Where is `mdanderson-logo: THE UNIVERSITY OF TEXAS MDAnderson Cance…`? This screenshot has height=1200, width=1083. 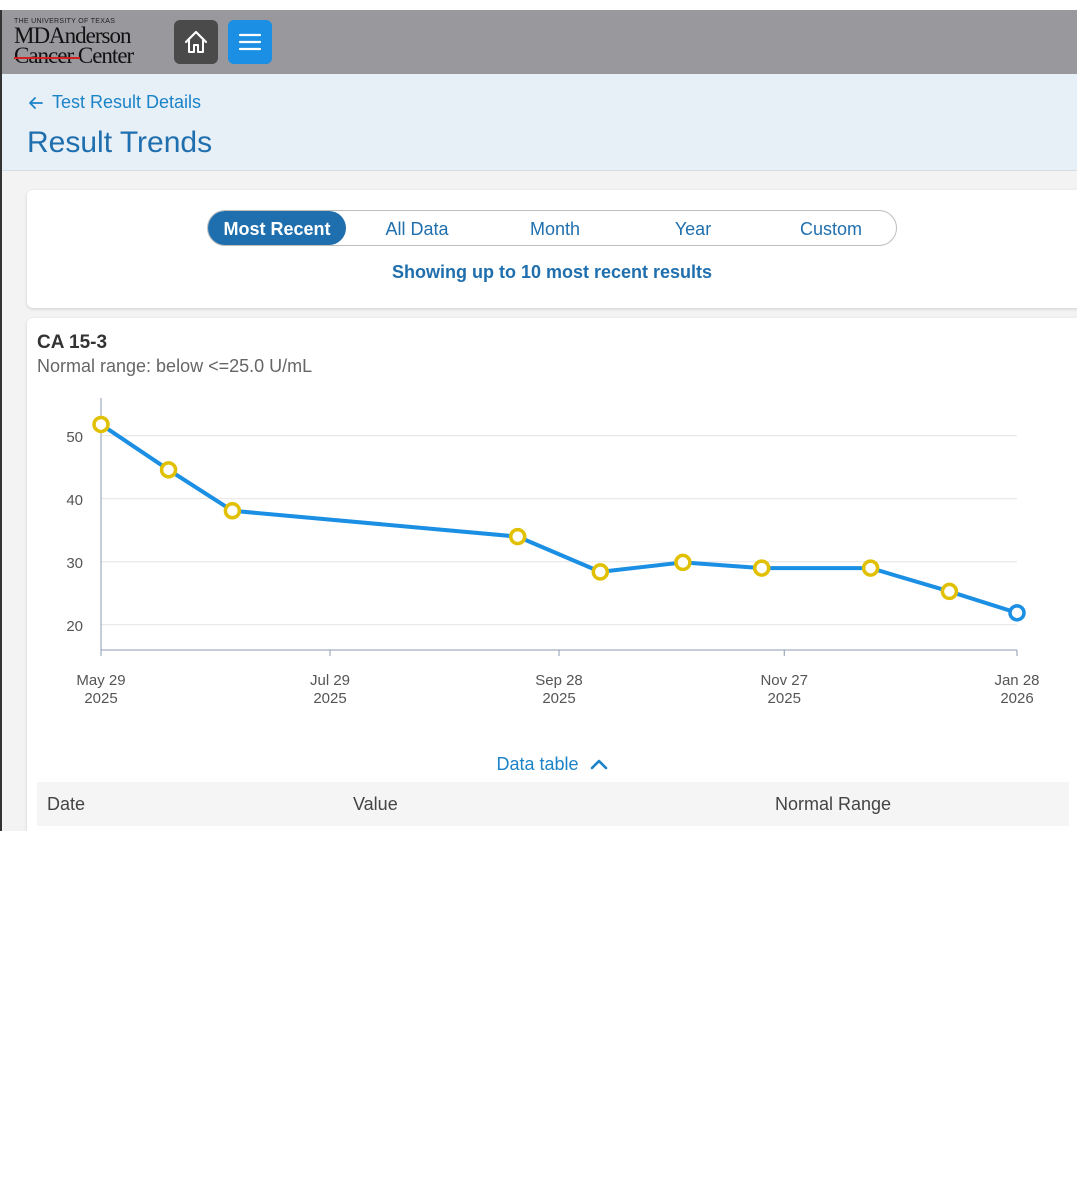 mdanderson-logo: THE UNIVERSITY OF TEXAS MDAnderson Cance… is located at coordinates (89, 43).